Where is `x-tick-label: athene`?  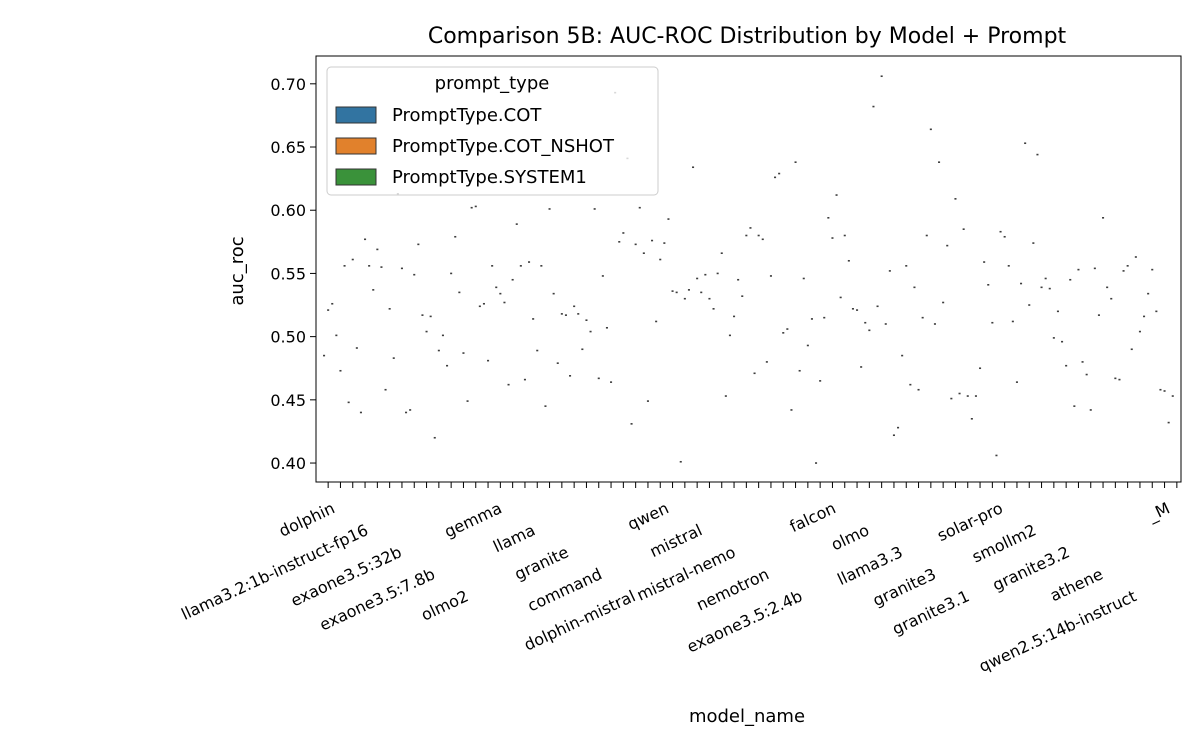 x-tick-label: athene is located at coordinates (1076, 584).